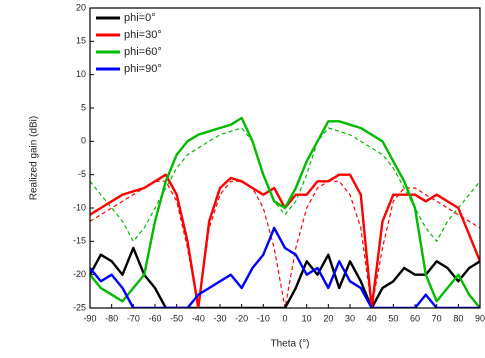 The height and width of the screenshot is (358, 485). Describe the element at coordinates (81, 74) in the screenshot. I see `y-tick-label: 10` at that location.